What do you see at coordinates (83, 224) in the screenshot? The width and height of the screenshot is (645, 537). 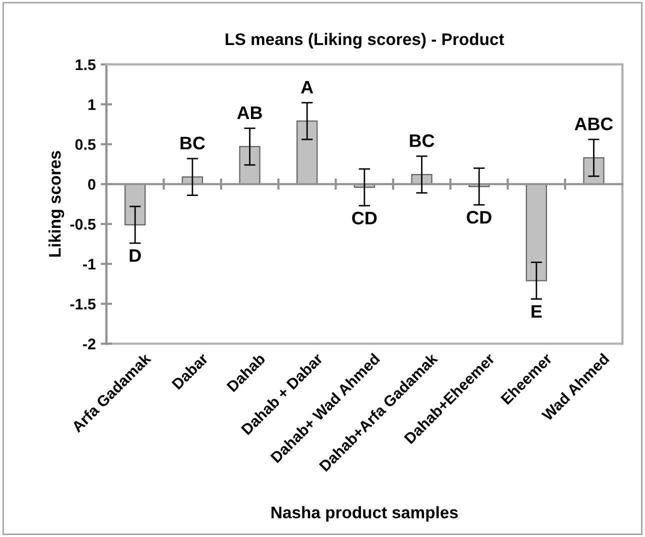 I see `y-tick-label: -0.5` at bounding box center [83, 224].